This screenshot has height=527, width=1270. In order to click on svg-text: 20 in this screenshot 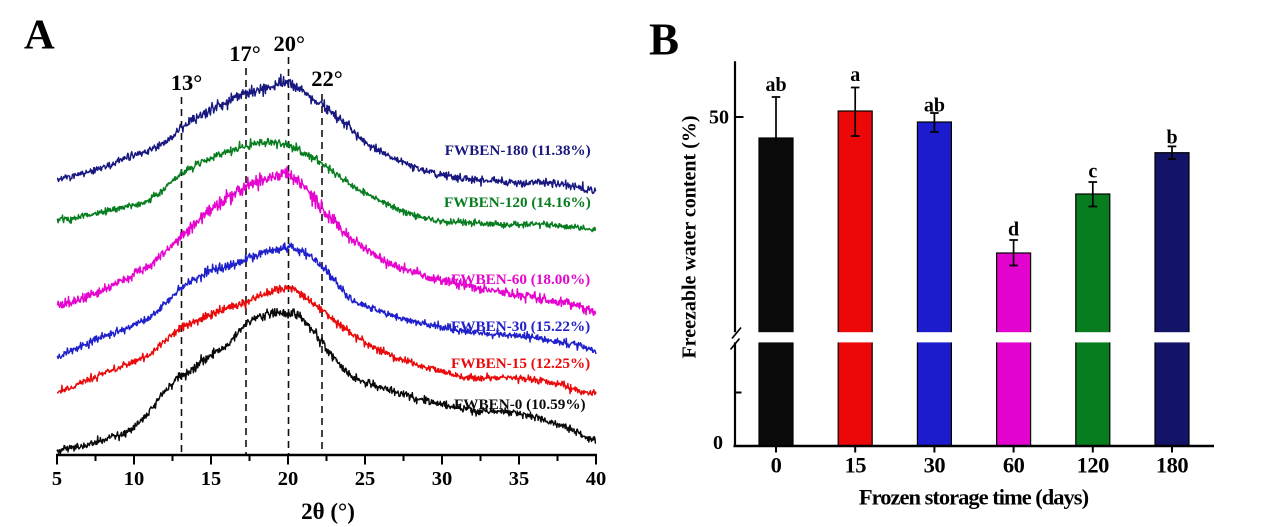, I will do `click(288, 479)`.